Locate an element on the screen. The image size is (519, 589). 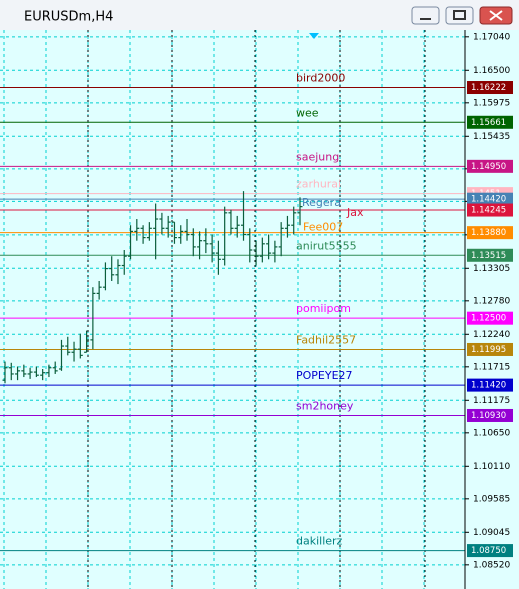
level-price-label: 1.11995 is located at coordinates (488, 350).